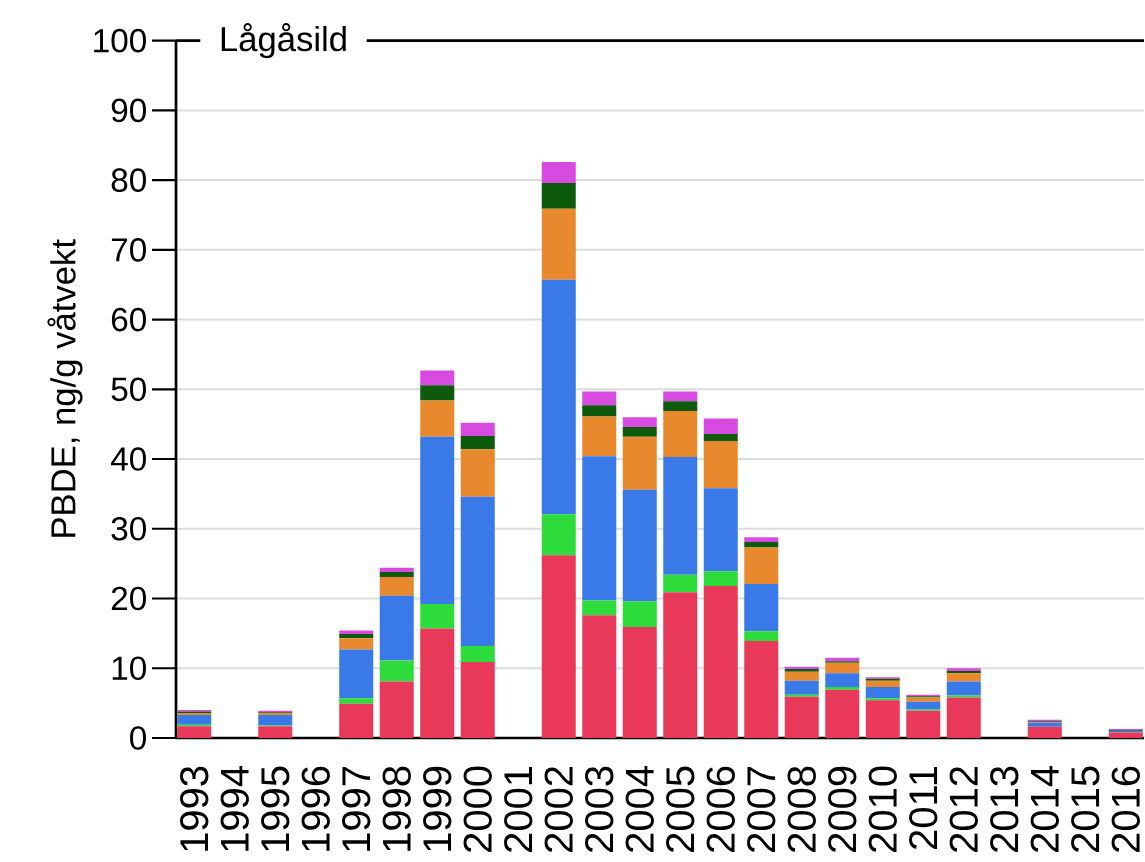  I want to click on x-tick-label: 2004, so click(639, 809).